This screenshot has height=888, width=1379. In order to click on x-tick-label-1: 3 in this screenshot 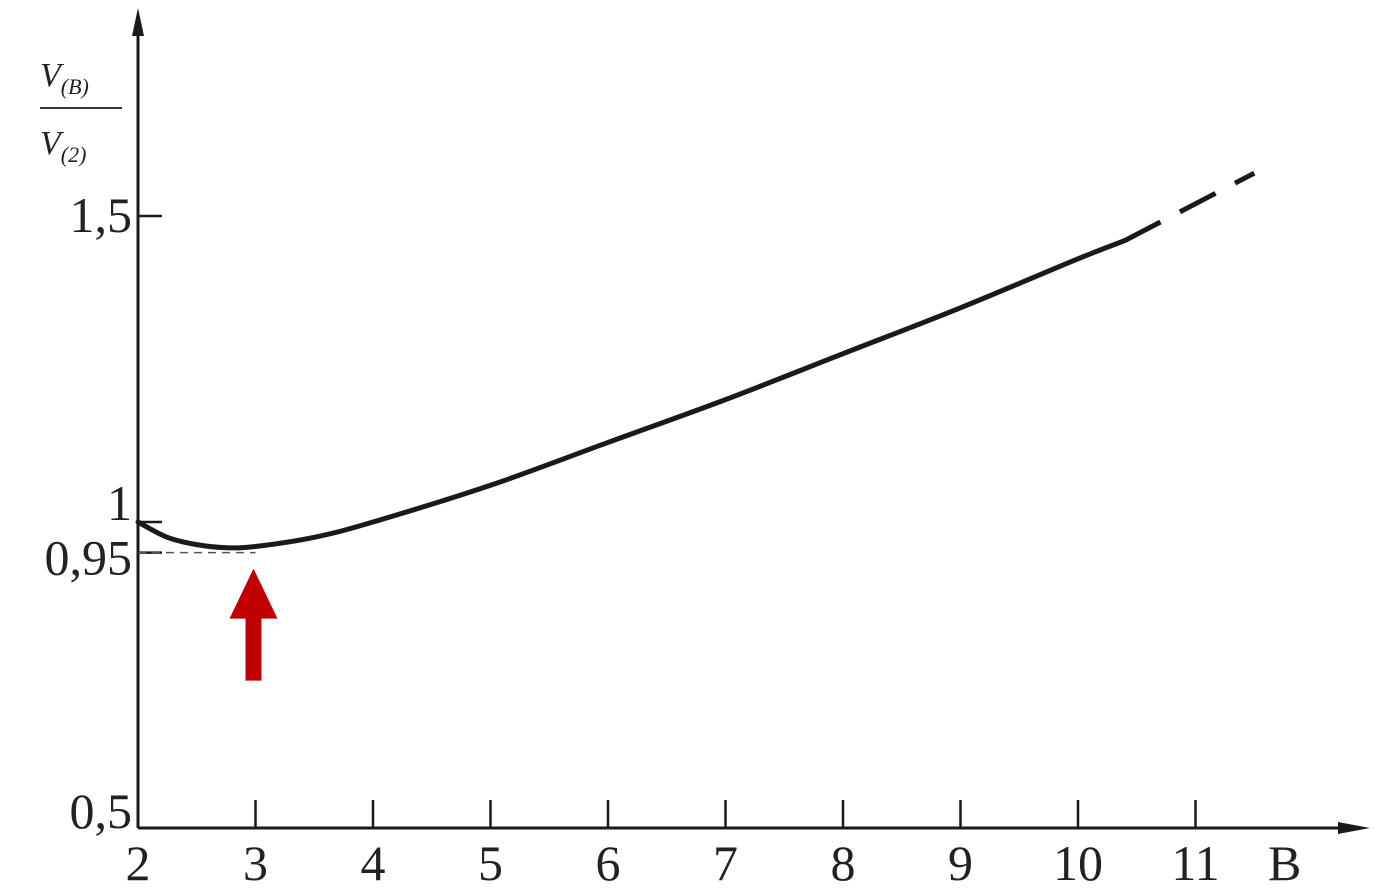, I will do `click(255, 861)`.